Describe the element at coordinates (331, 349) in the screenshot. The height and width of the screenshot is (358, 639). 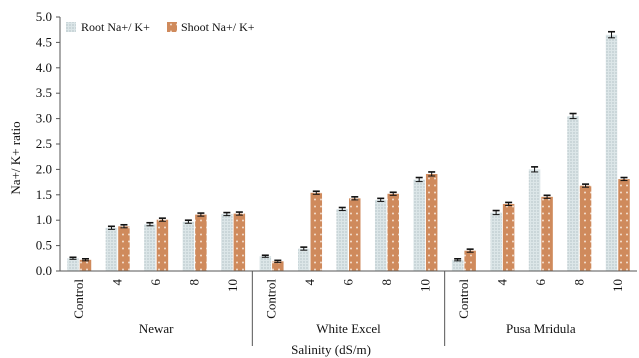
I see `x-axis-title: Salinity (dS/m)` at that location.